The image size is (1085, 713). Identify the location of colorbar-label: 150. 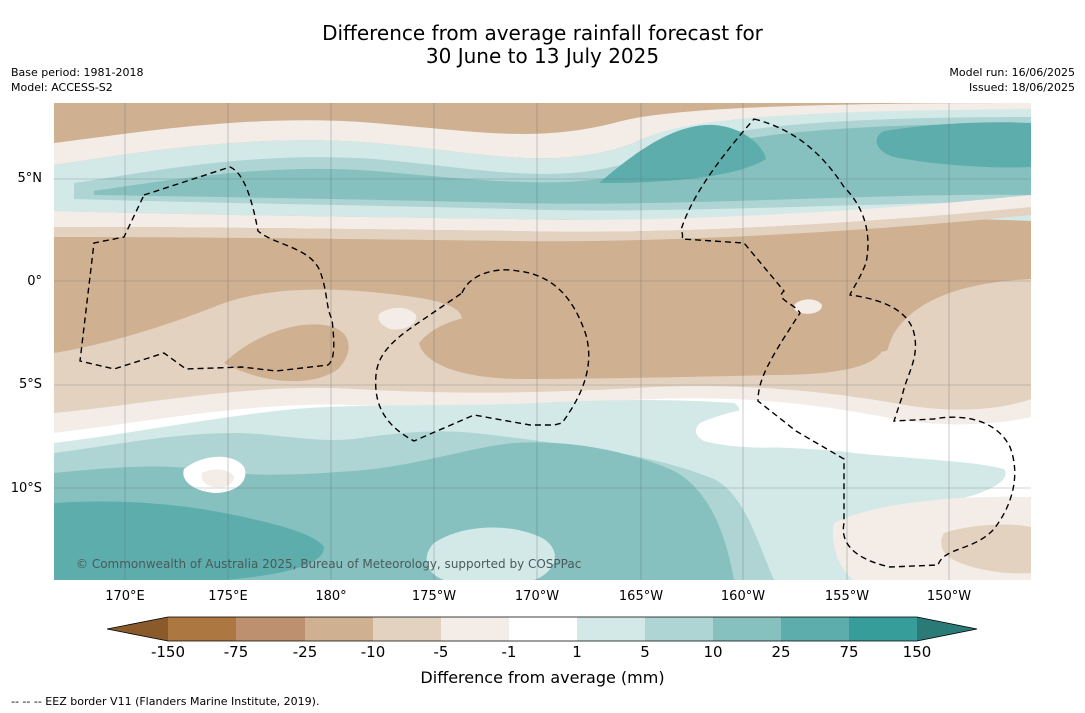
(917, 652).